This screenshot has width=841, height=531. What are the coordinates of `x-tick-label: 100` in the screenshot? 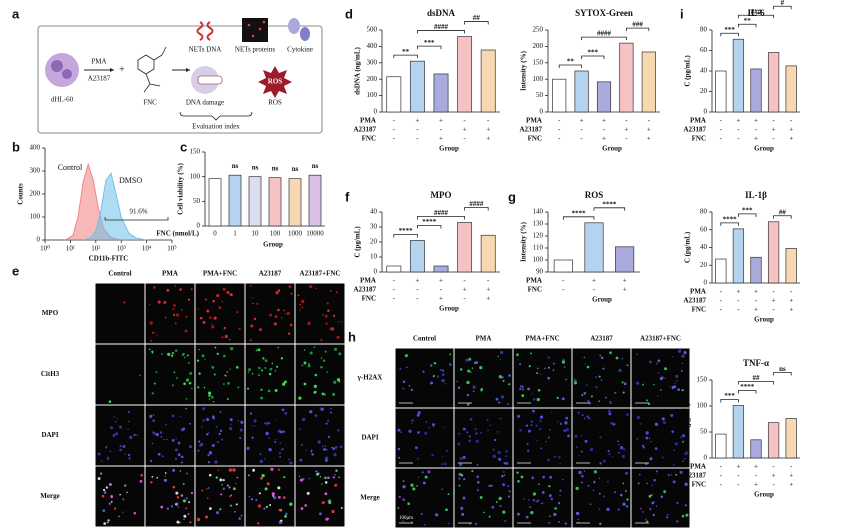 It's located at (275, 234).